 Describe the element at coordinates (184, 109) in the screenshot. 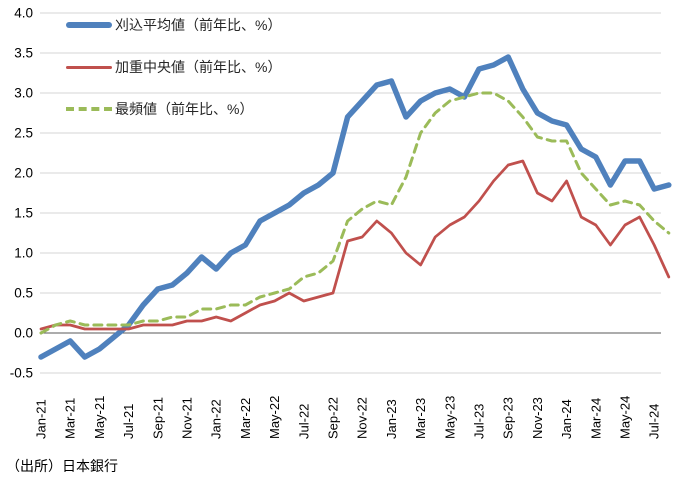

I see `mode-legend-label: 最頻値（前年比、%）` at that location.